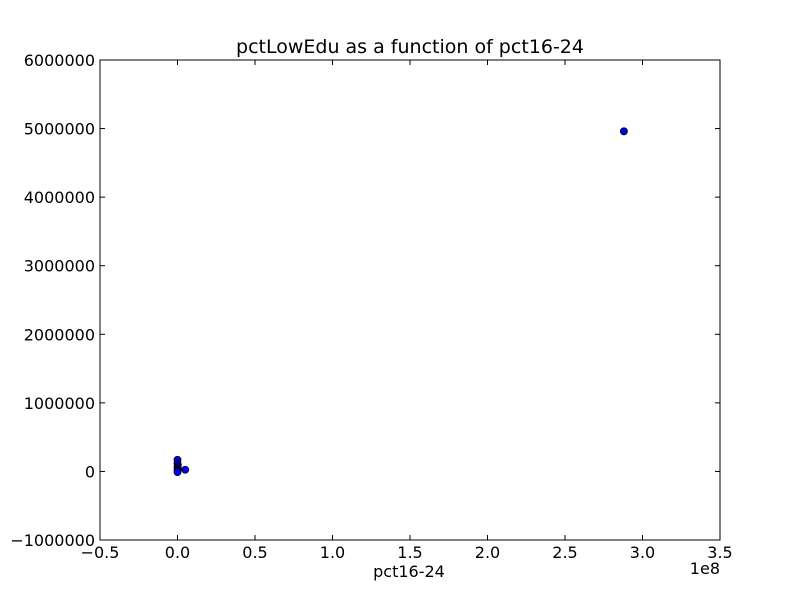 Image resolution: width=800 pixels, height=600 pixels. Describe the element at coordinates (254, 552) in the screenshot. I see `x-tick-label: 0.5` at that location.